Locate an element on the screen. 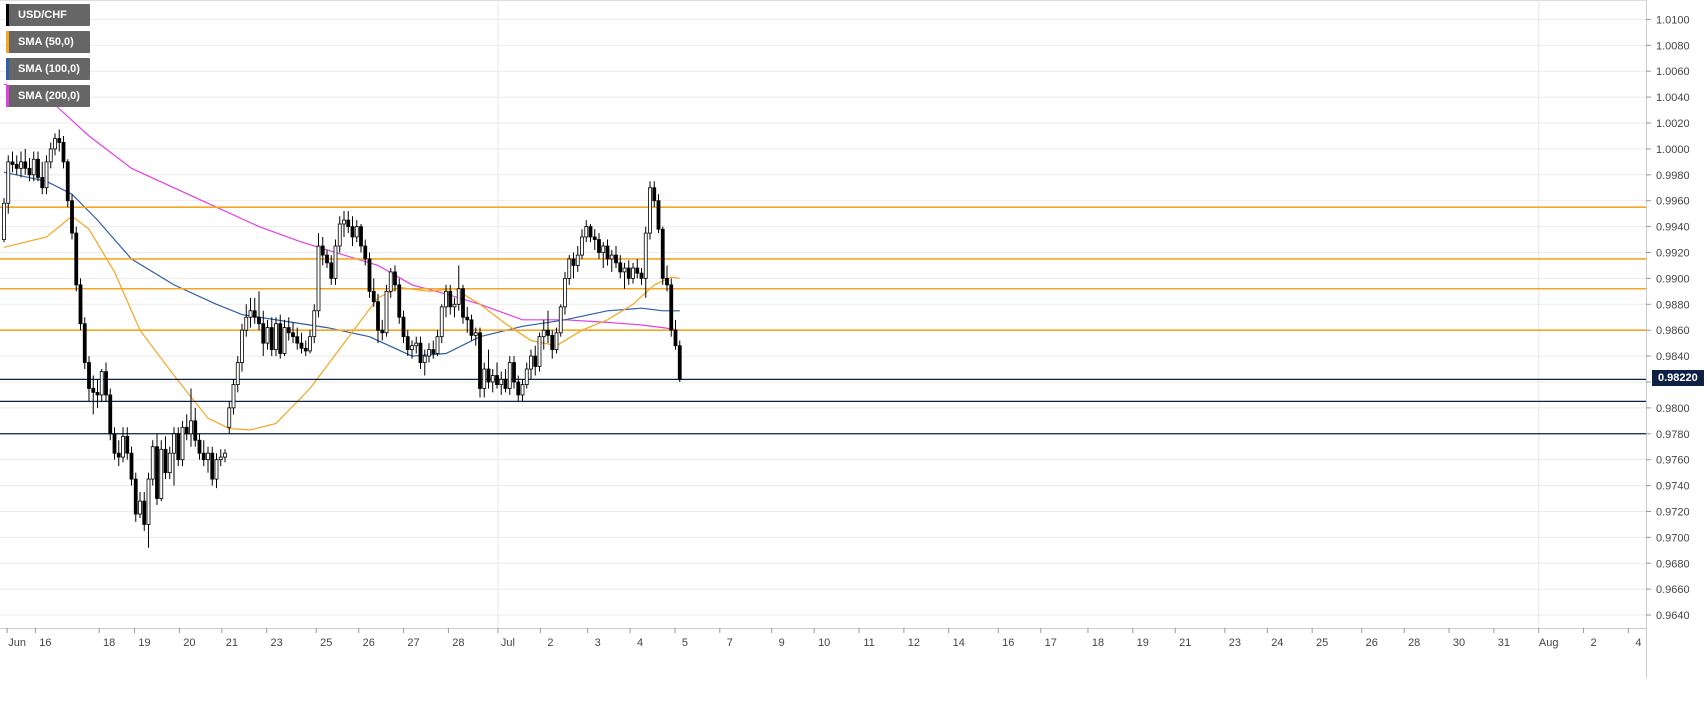 Image resolution: width=1707 pixels, height=712 pixels. sma200-line is located at coordinates (341, 207).